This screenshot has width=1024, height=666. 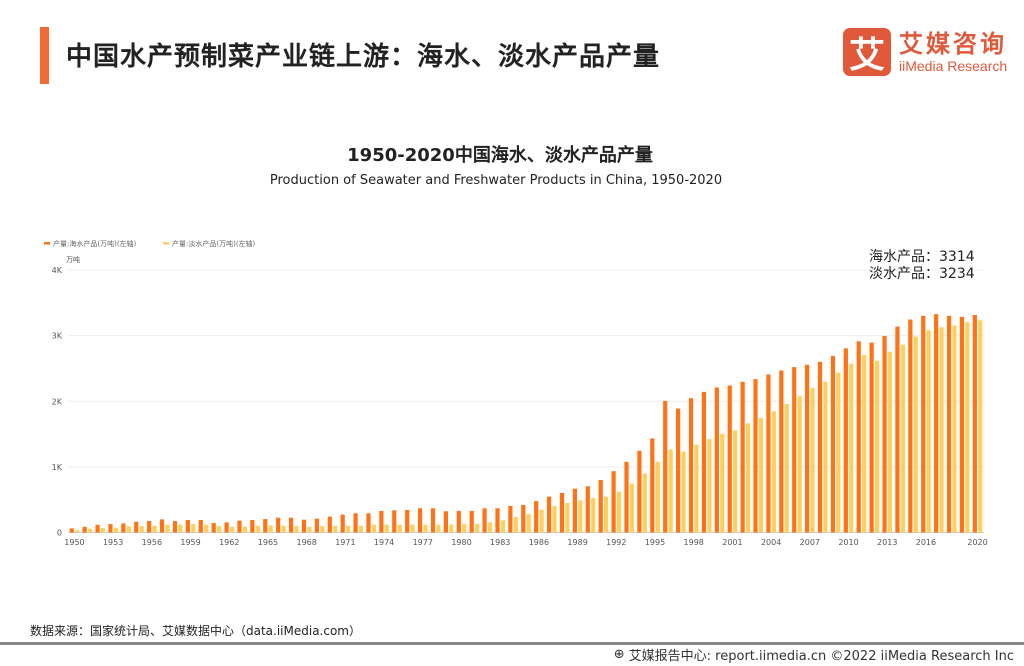 I want to click on bar-sea-1987, so click(x=549, y=514).